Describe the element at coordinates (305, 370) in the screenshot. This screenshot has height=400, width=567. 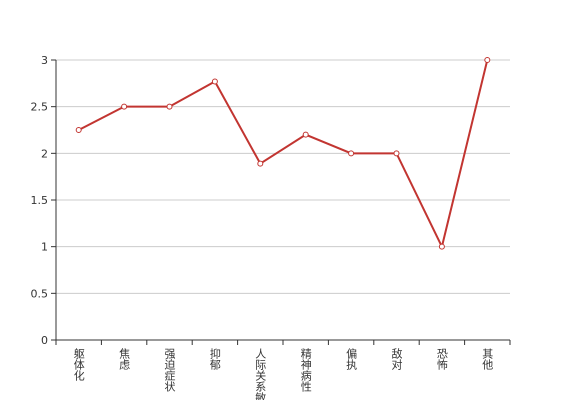
I see `x-tick-label: 精神病性` at that location.